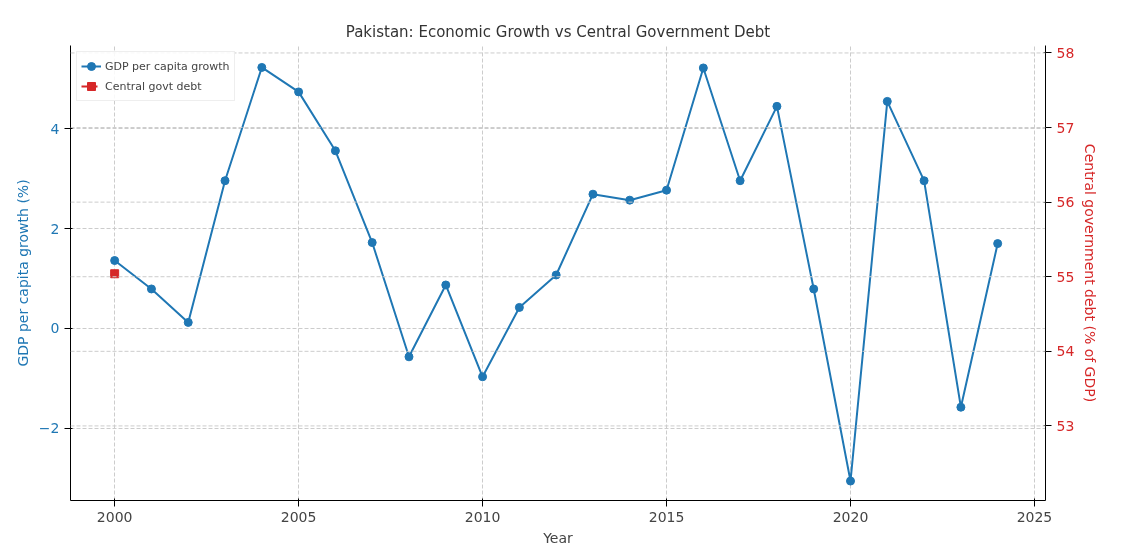 This screenshot has width=1131, height=551. I want to click on y-tick-label: 0, so click(55, 328).